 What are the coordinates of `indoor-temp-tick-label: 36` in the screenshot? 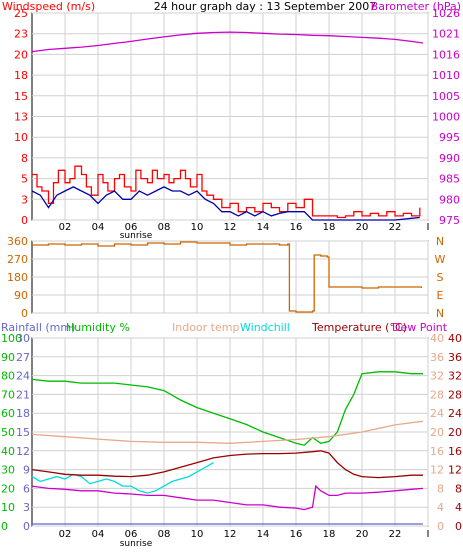 It's located at (437, 357).